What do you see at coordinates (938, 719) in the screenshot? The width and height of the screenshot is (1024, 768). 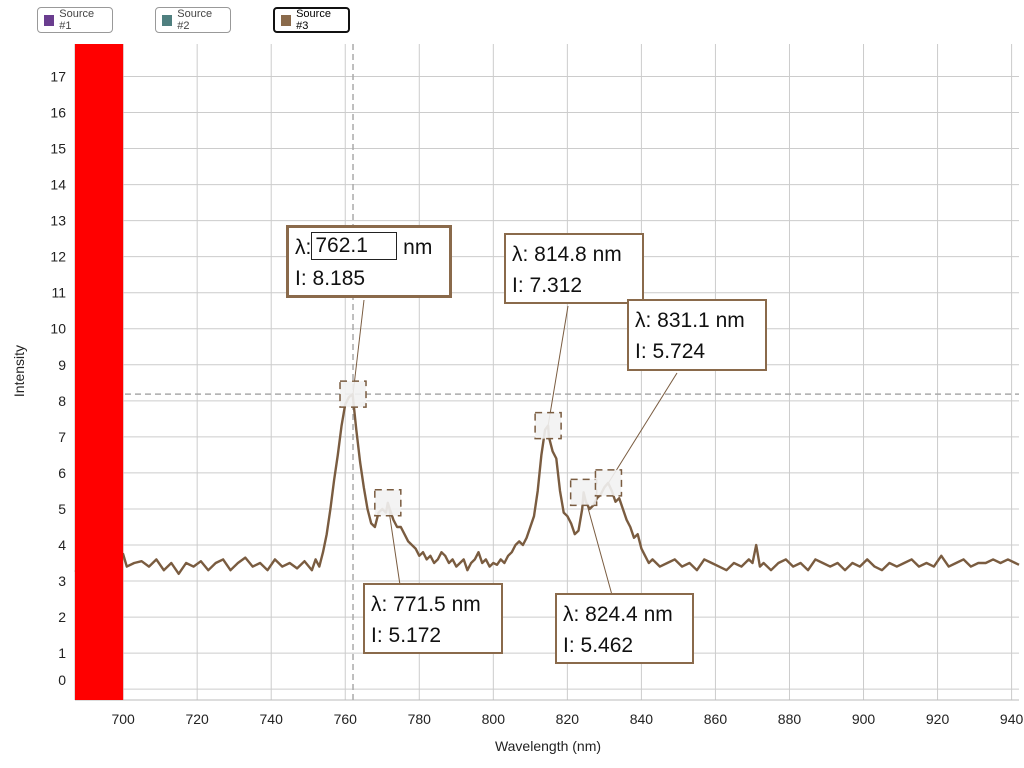 I see `x-tick-label: 920` at bounding box center [938, 719].